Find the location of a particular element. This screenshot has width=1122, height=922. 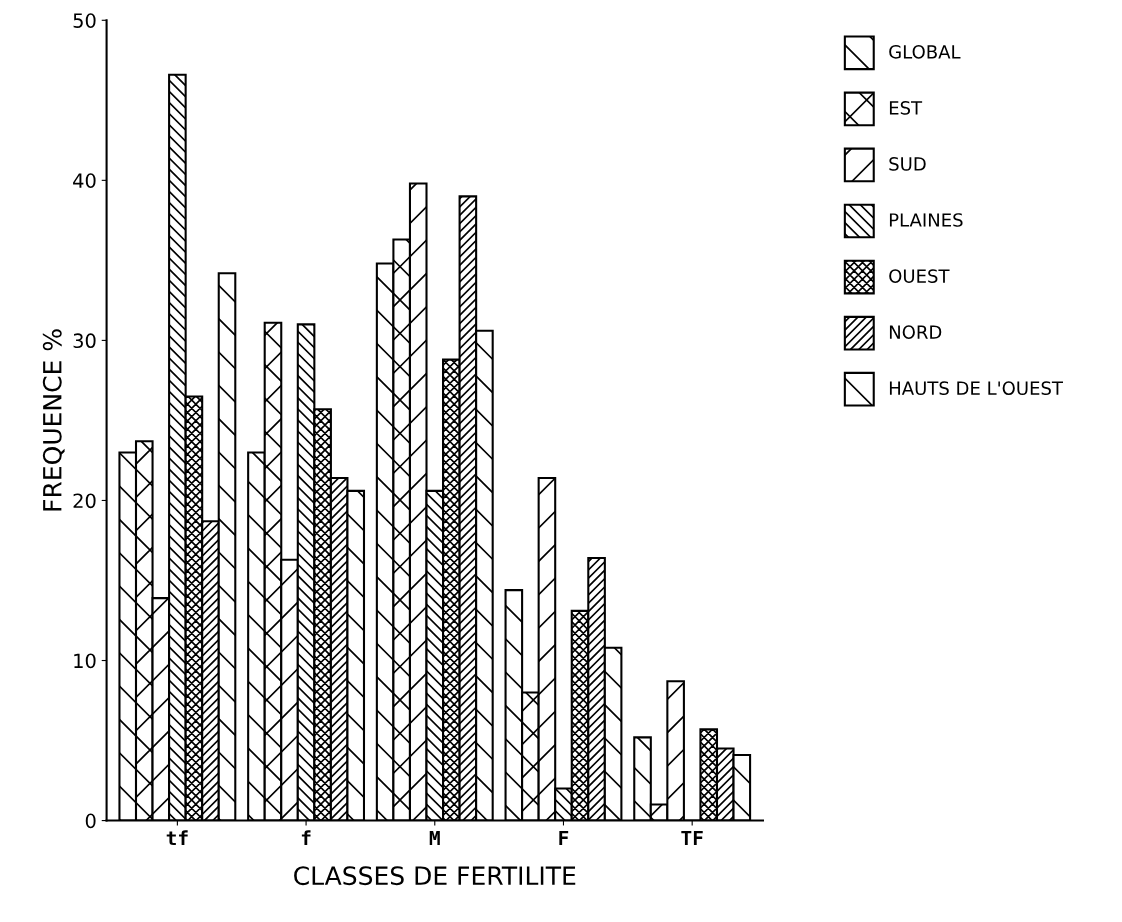

x-tick-label: F is located at coordinates (564, 838).